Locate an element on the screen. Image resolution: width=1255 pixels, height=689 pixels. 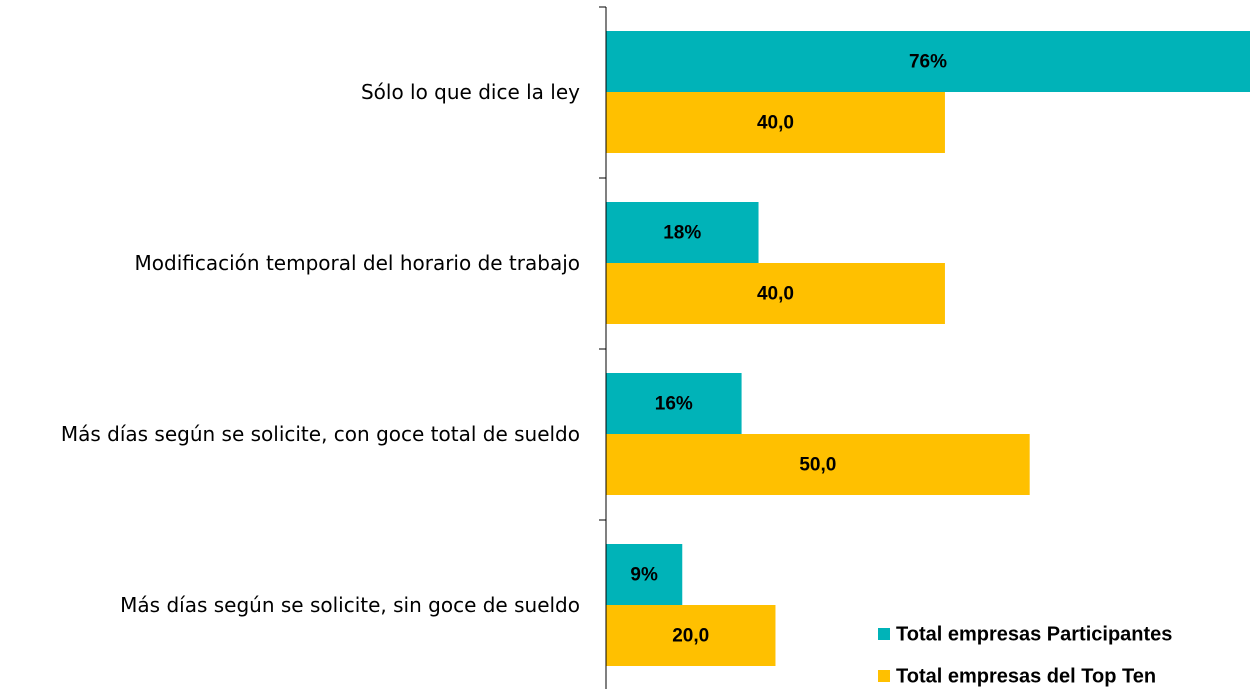
legend-label: Total empresas Participantes is located at coordinates (1034, 634).